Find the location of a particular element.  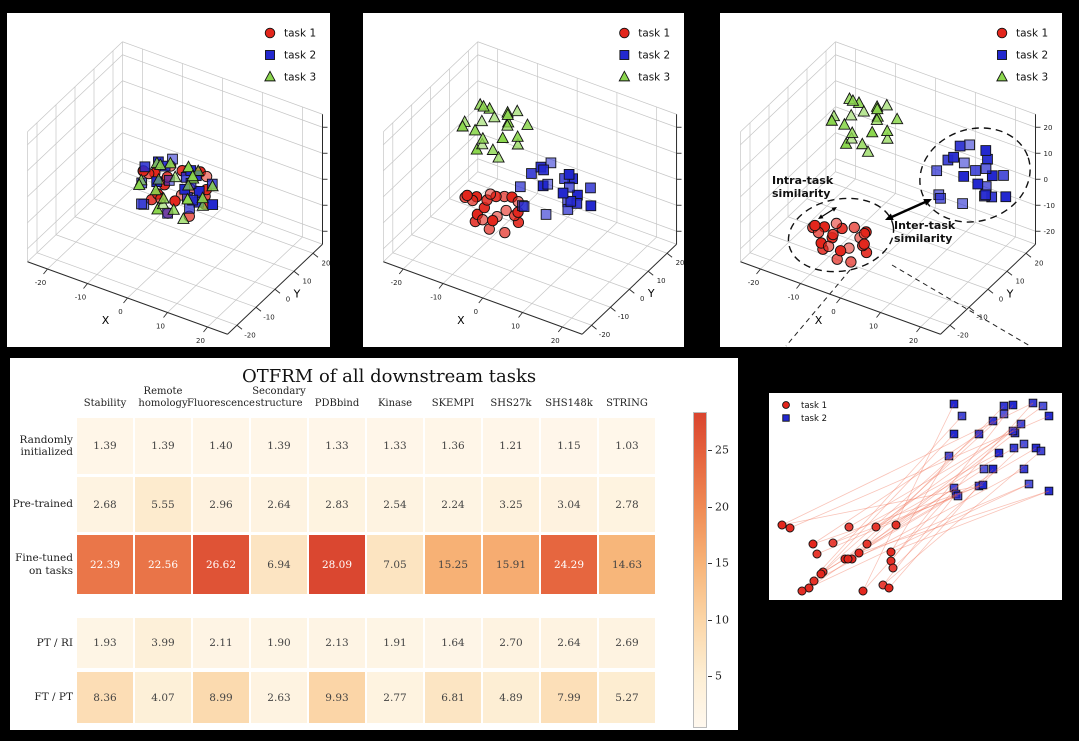

legend: task 1 task 2 is located at coordinates (804, 412).